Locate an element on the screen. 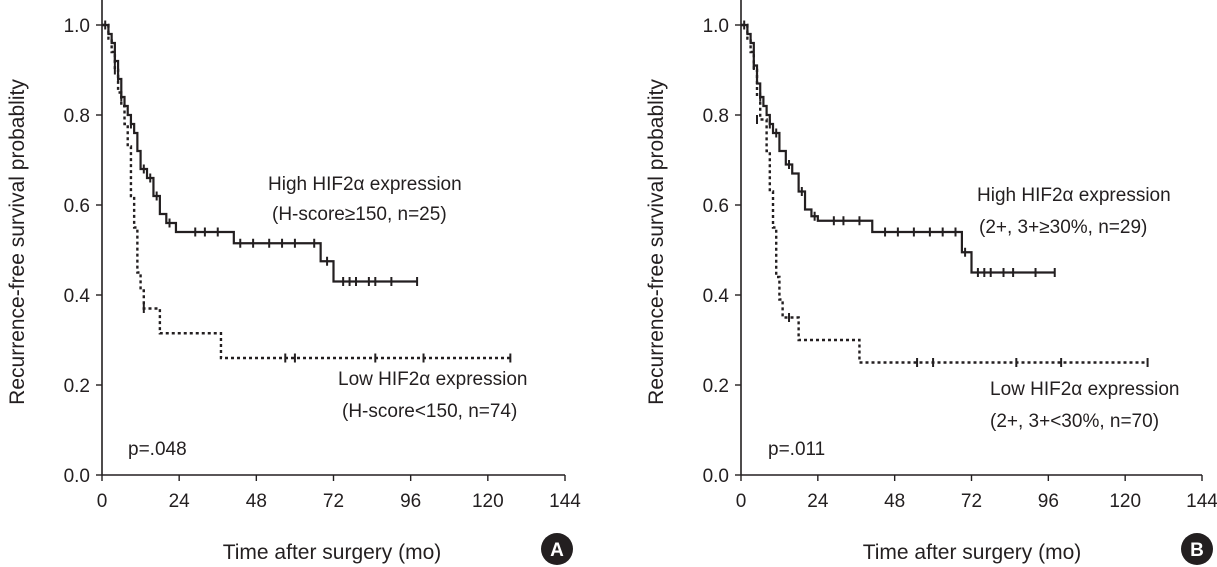 Image resolution: width=1217 pixels, height=567 pixels. panel-label: B is located at coordinates (1197, 550).